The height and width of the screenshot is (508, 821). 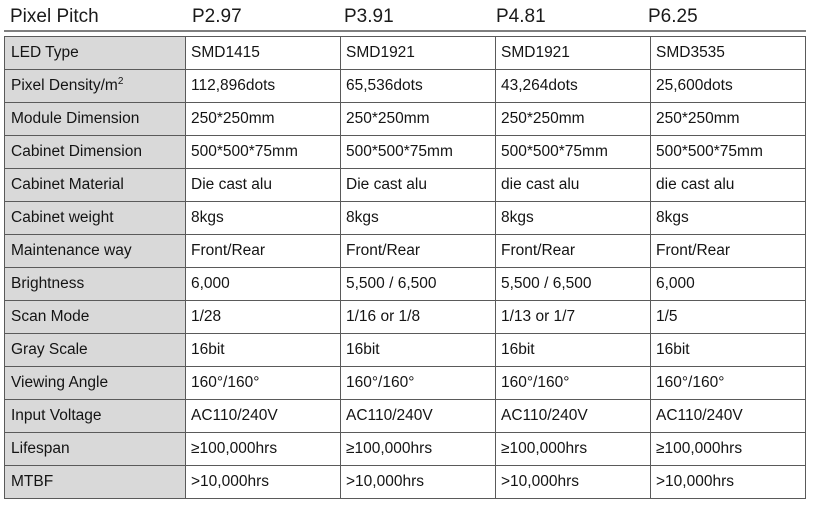 I want to click on header-column-4: P6.25, so click(x=673, y=16).